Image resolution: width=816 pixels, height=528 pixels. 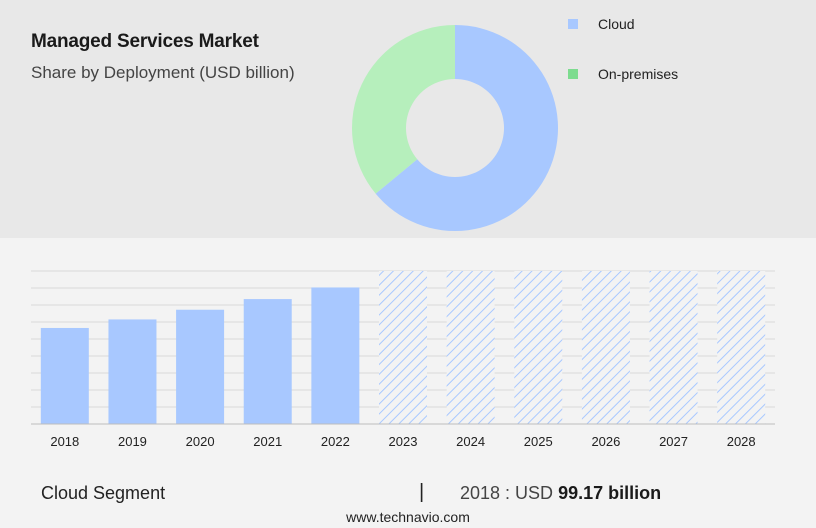 What do you see at coordinates (470, 347) in the screenshot?
I see `forecast-bar-2024` at bounding box center [470, 347].